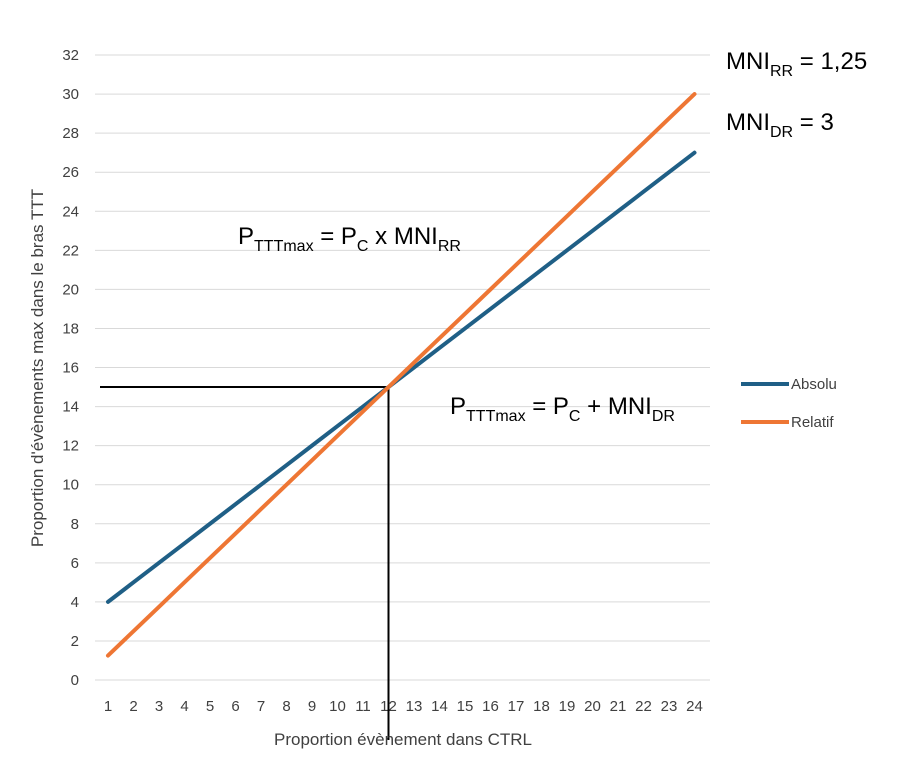 The image size is (907, 766). I want to click on x-tick-label: 7, so click(261, 706).